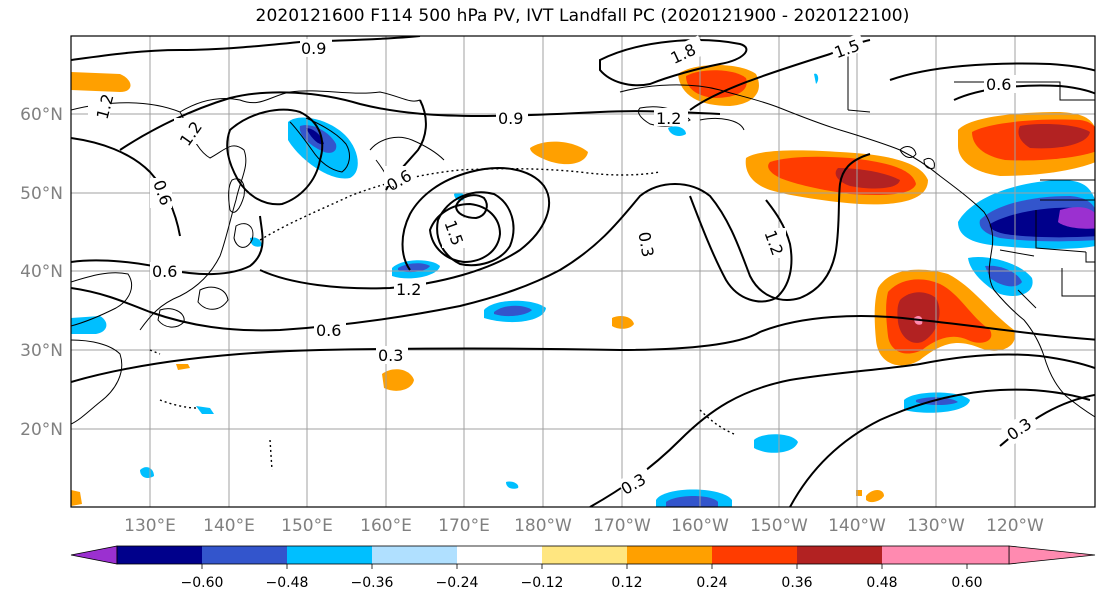 Image resolution: width=1105 pixels, height=601 pixels. What do you see at coordinates (167, 245) in the screenshot?
I see `contour-0.6-left` at bounding box center [167, 245].